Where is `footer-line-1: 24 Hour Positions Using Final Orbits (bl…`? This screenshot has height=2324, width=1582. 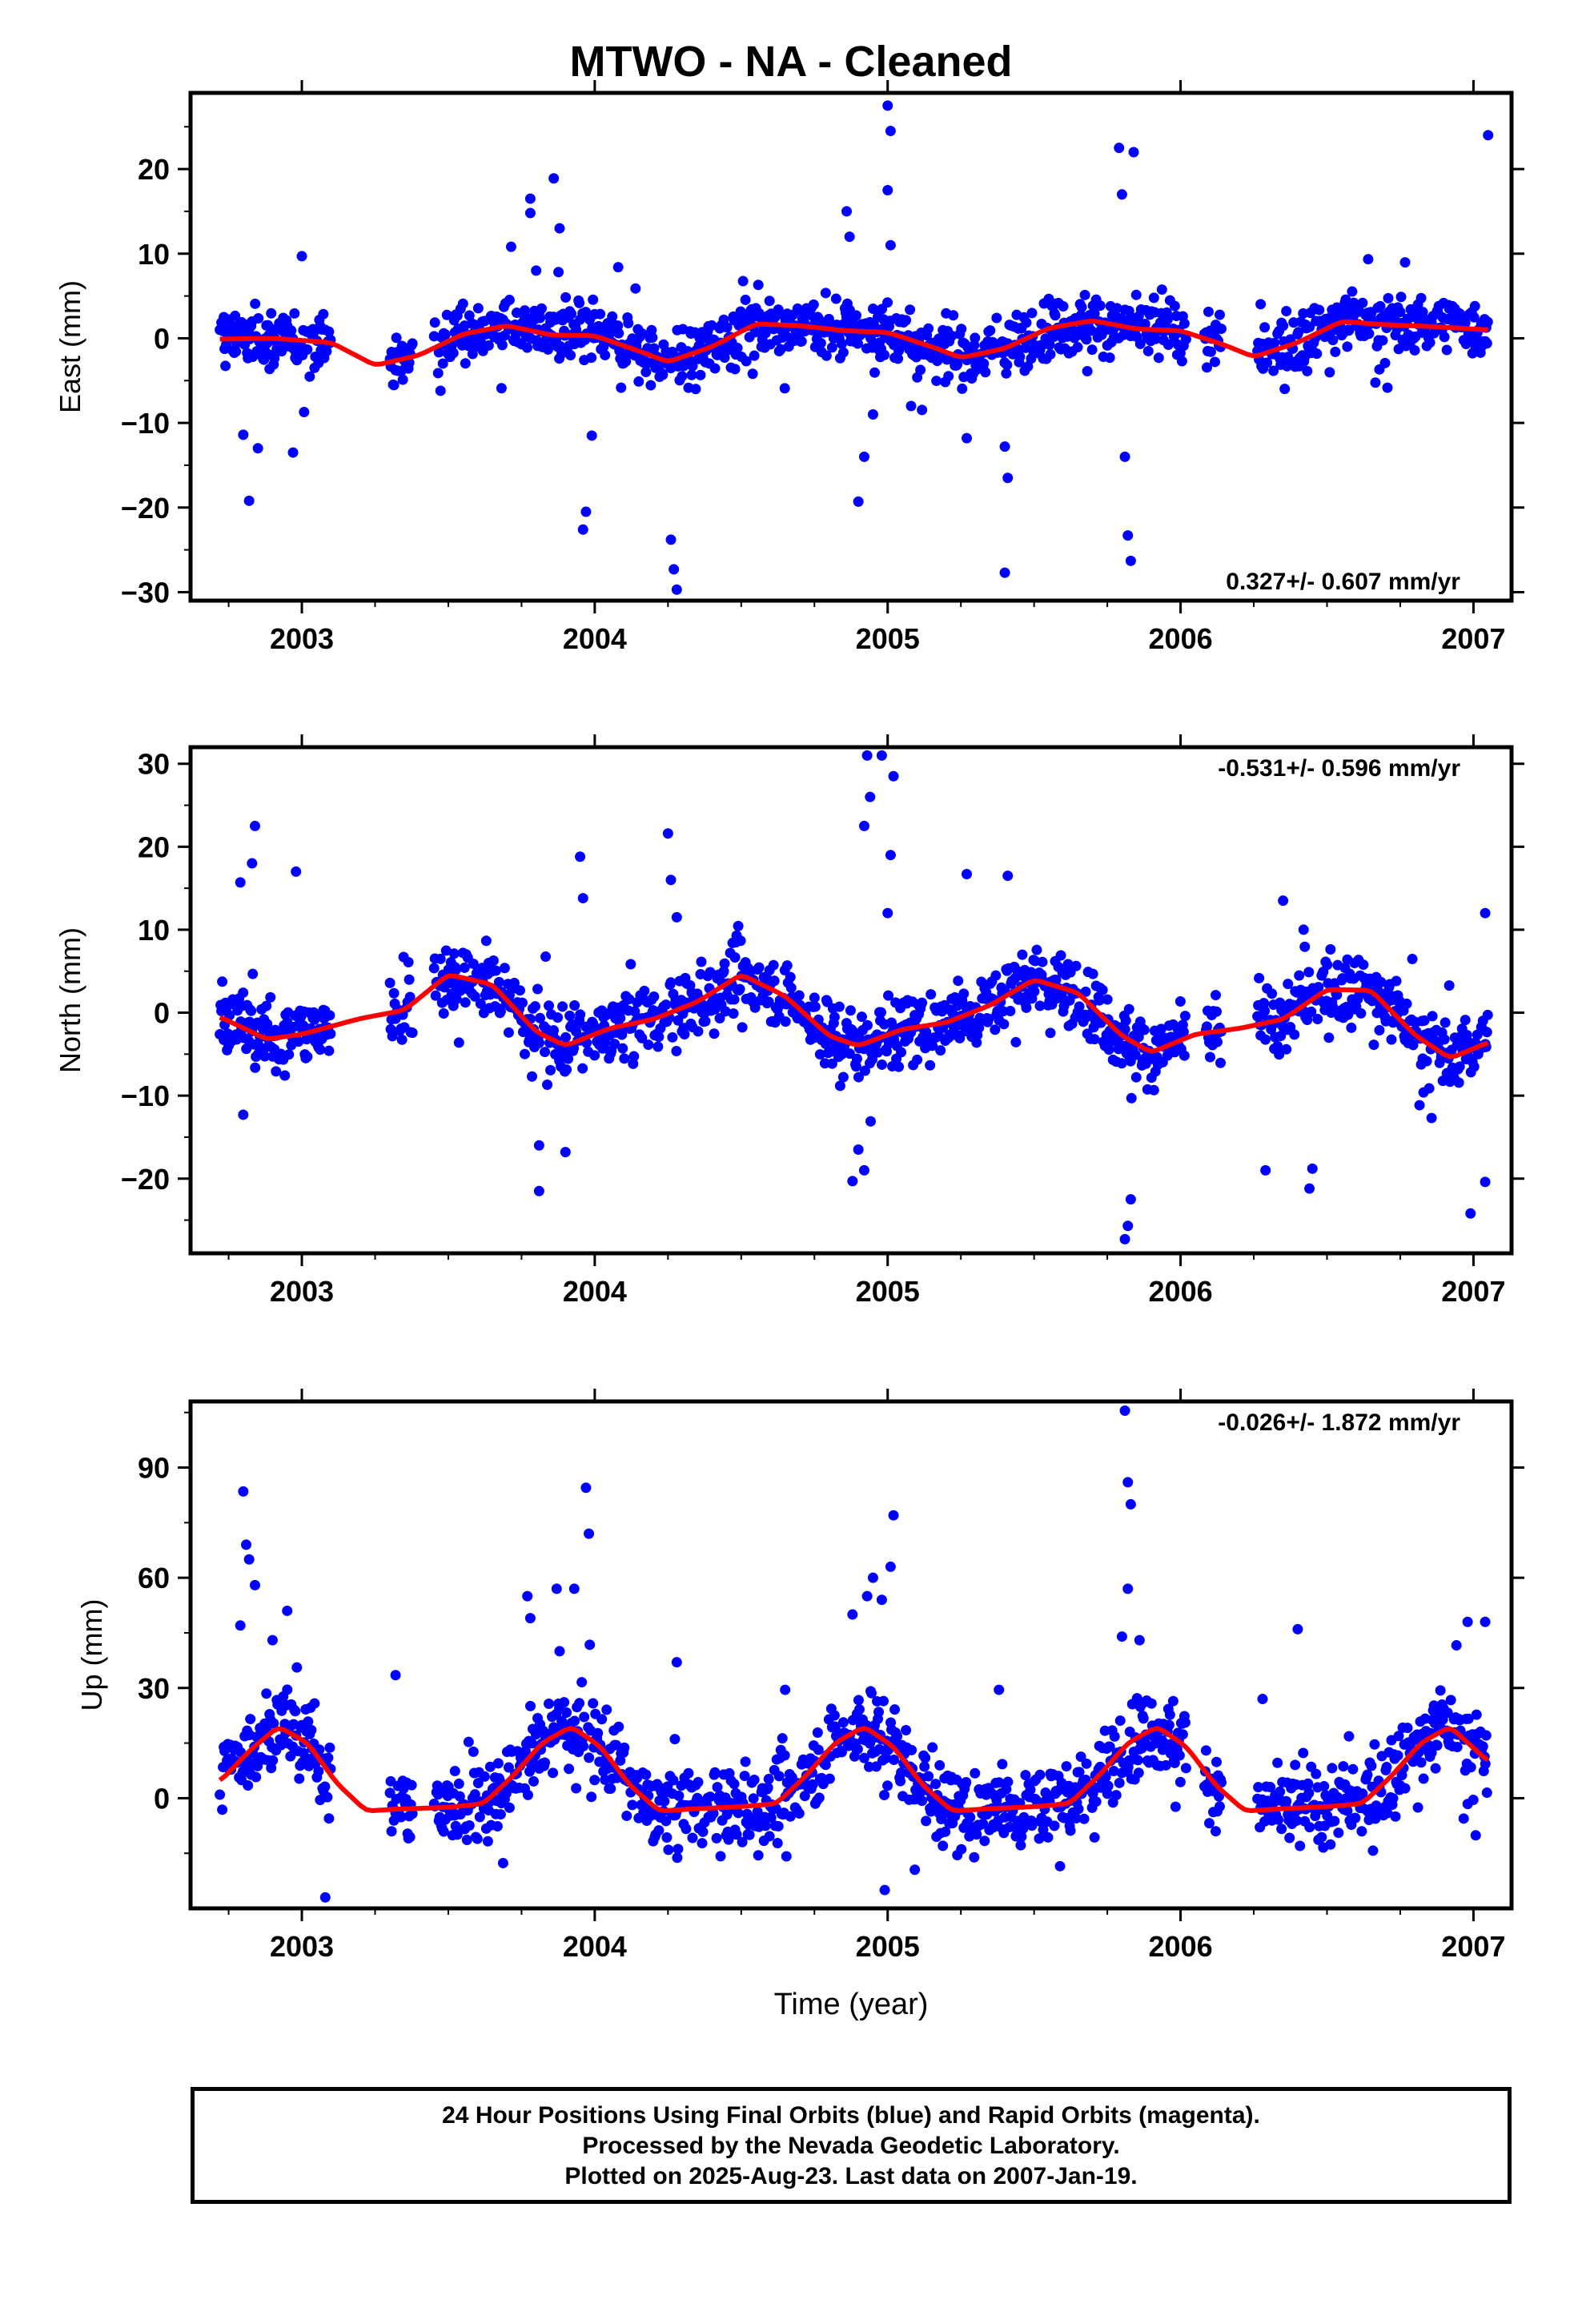
footer-line-1: 24 Hour Positions Using Final Orbits (bl… is located at coordinates (851, 2115).